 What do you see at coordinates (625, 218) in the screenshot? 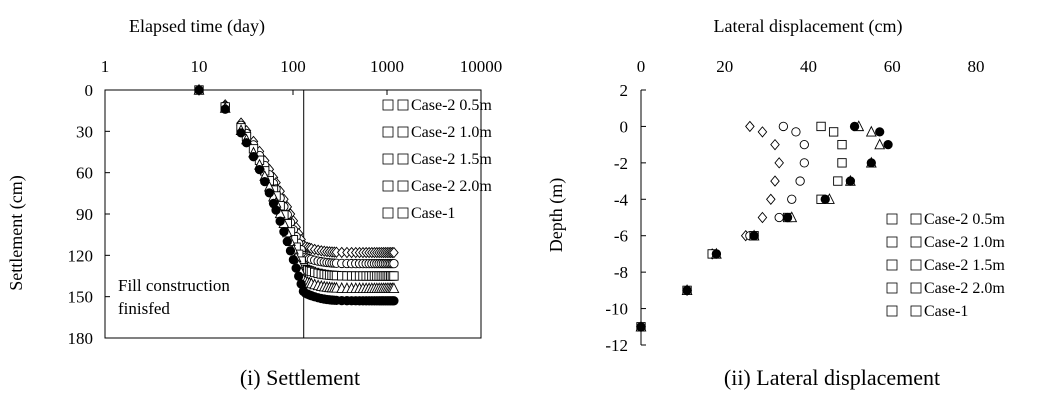
I see `lateral-y-ticks: 2 0 -2 -4 -6 -8 -10 -12` at bounding box center [625, 218].